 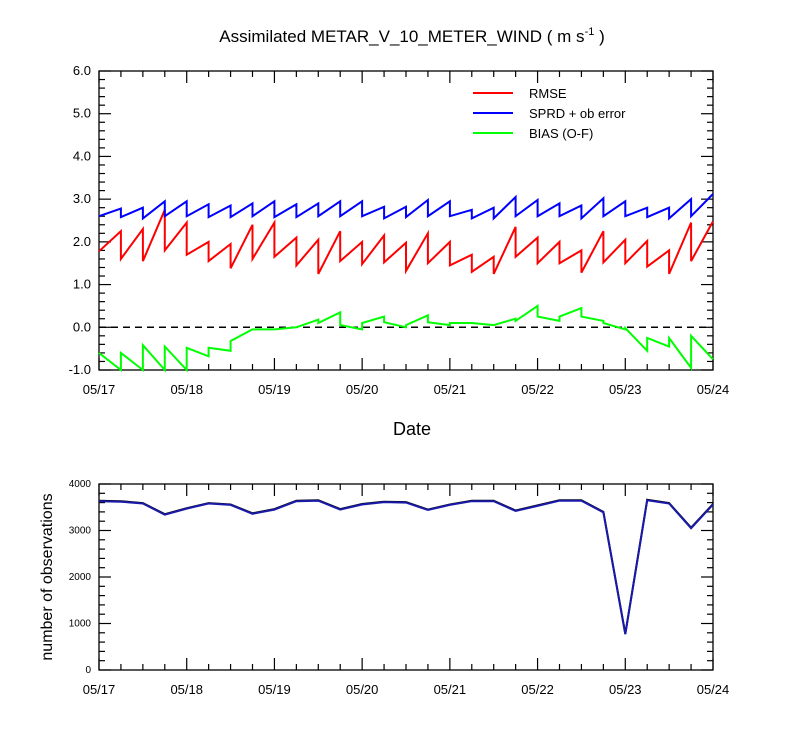 What do you see at coordinates (88, 670) in the screenshot?
I see `y-tick-label: 0` at bounding box center [88, 670].